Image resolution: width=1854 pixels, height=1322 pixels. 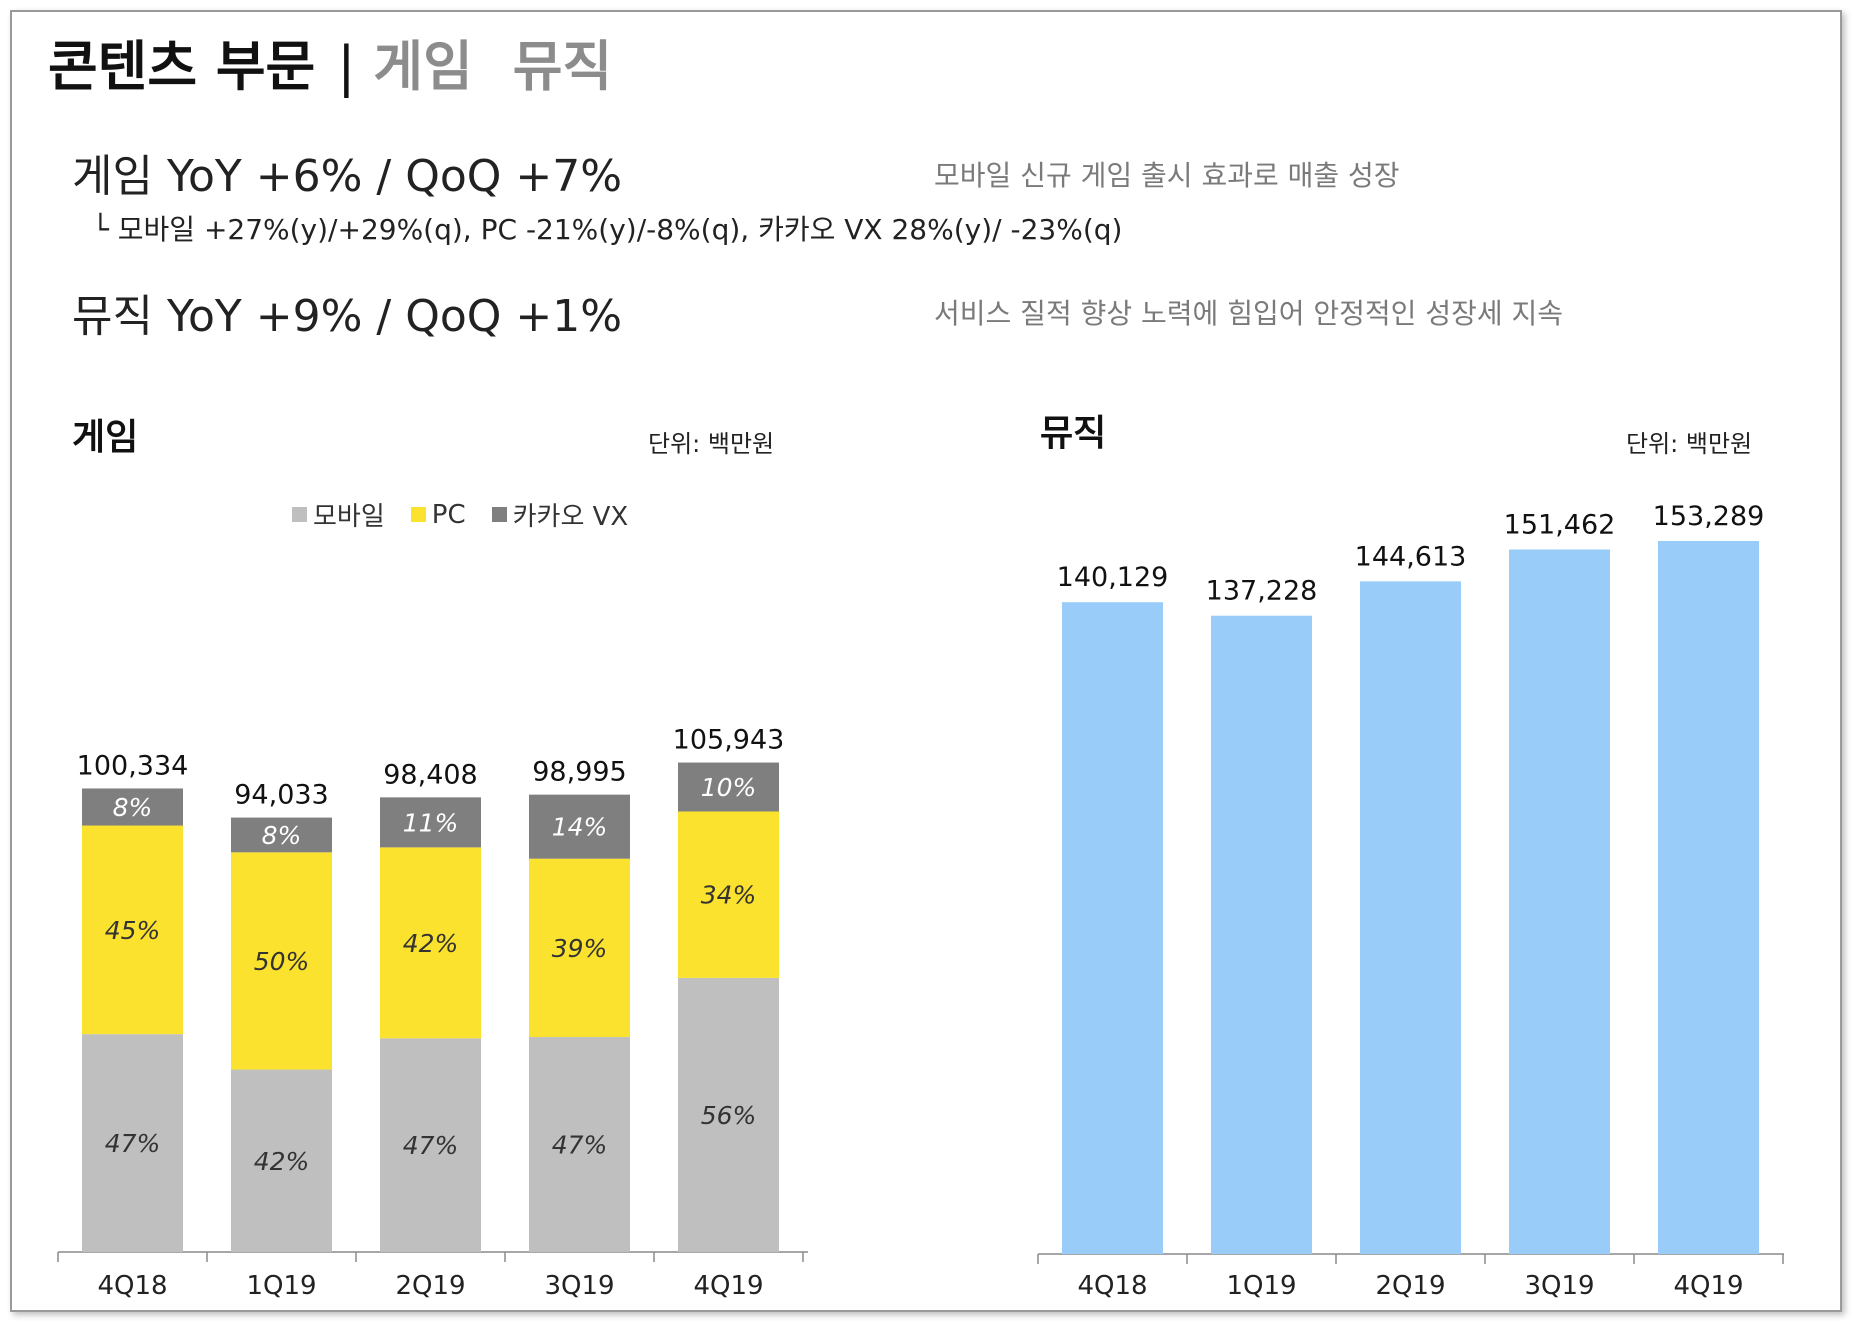 I want to click on music-note: 서비스 질적 향상 노력에 힘입어 안정적인 성장세 지속, so click(x=1249, y=313).